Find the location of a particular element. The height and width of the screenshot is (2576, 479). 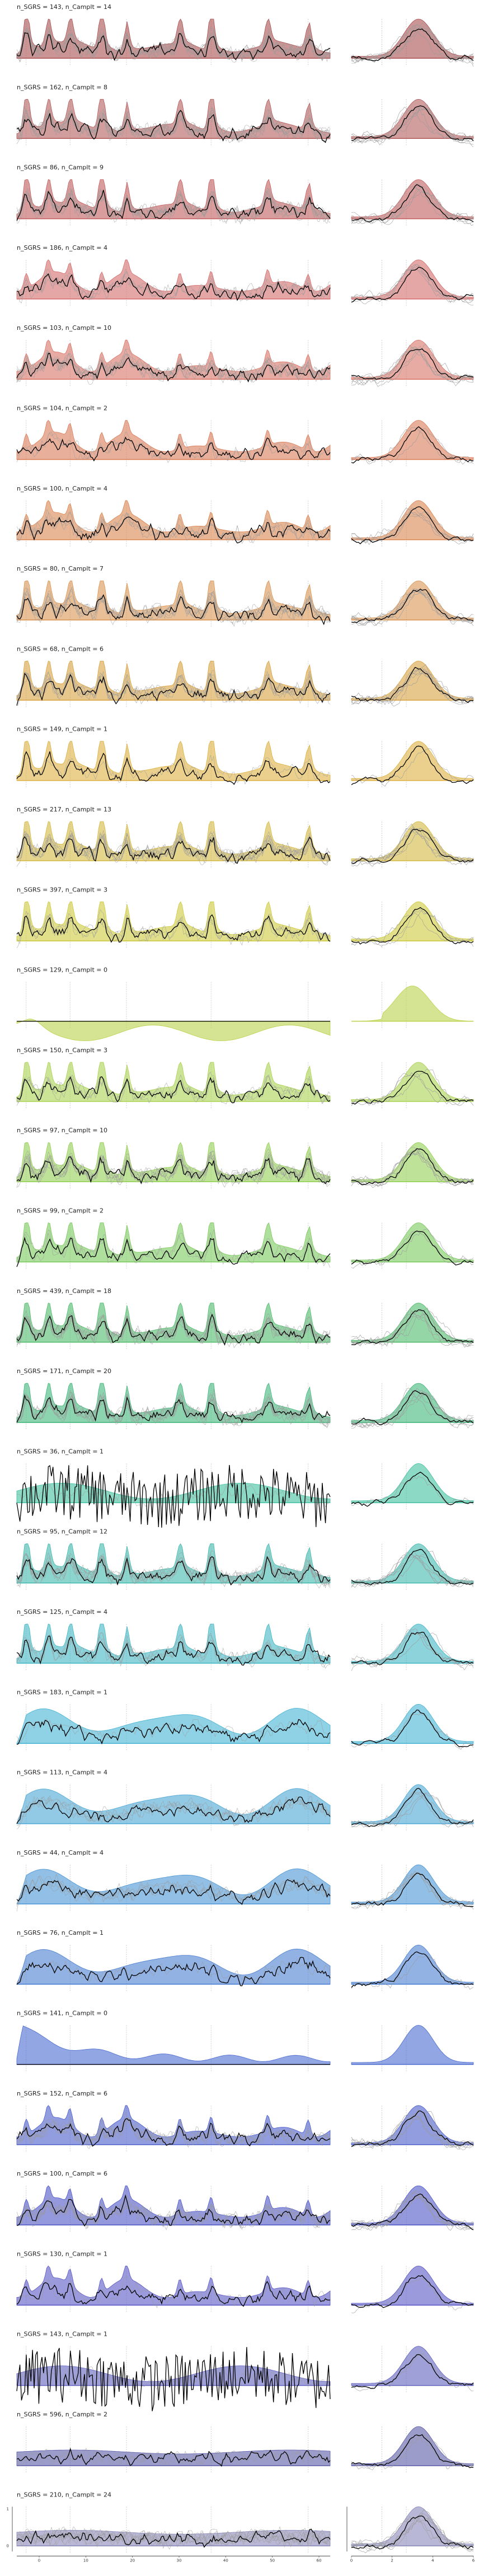

x-tick-label-right: 6 is located at coordinates (473, 2560).